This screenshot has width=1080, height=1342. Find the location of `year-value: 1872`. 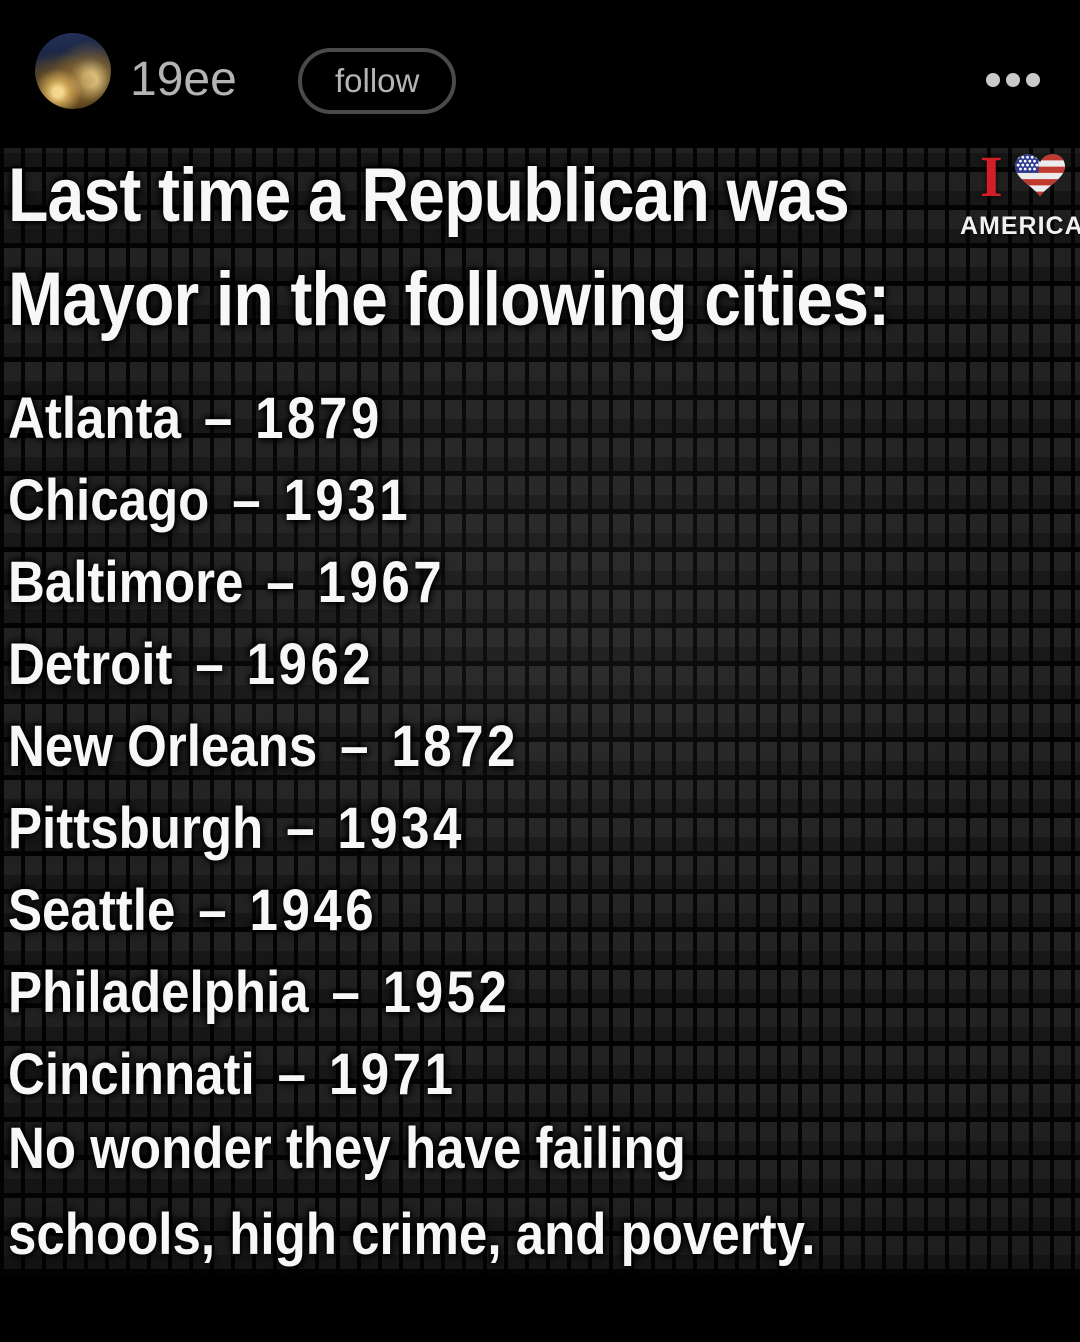

year-value: 1872 is located at coordinates (455, 746).